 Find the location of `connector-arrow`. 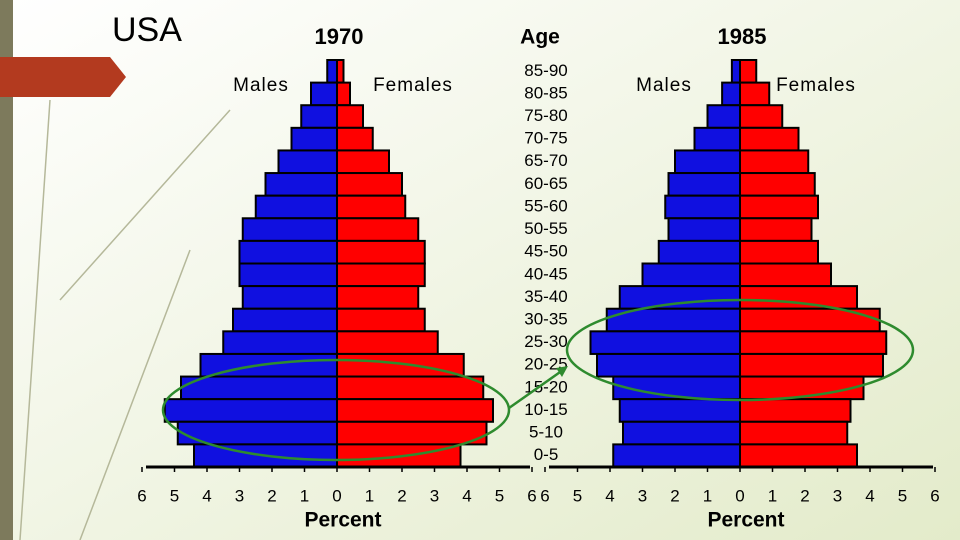

connector-arrow is located at coordinates (536, 389).